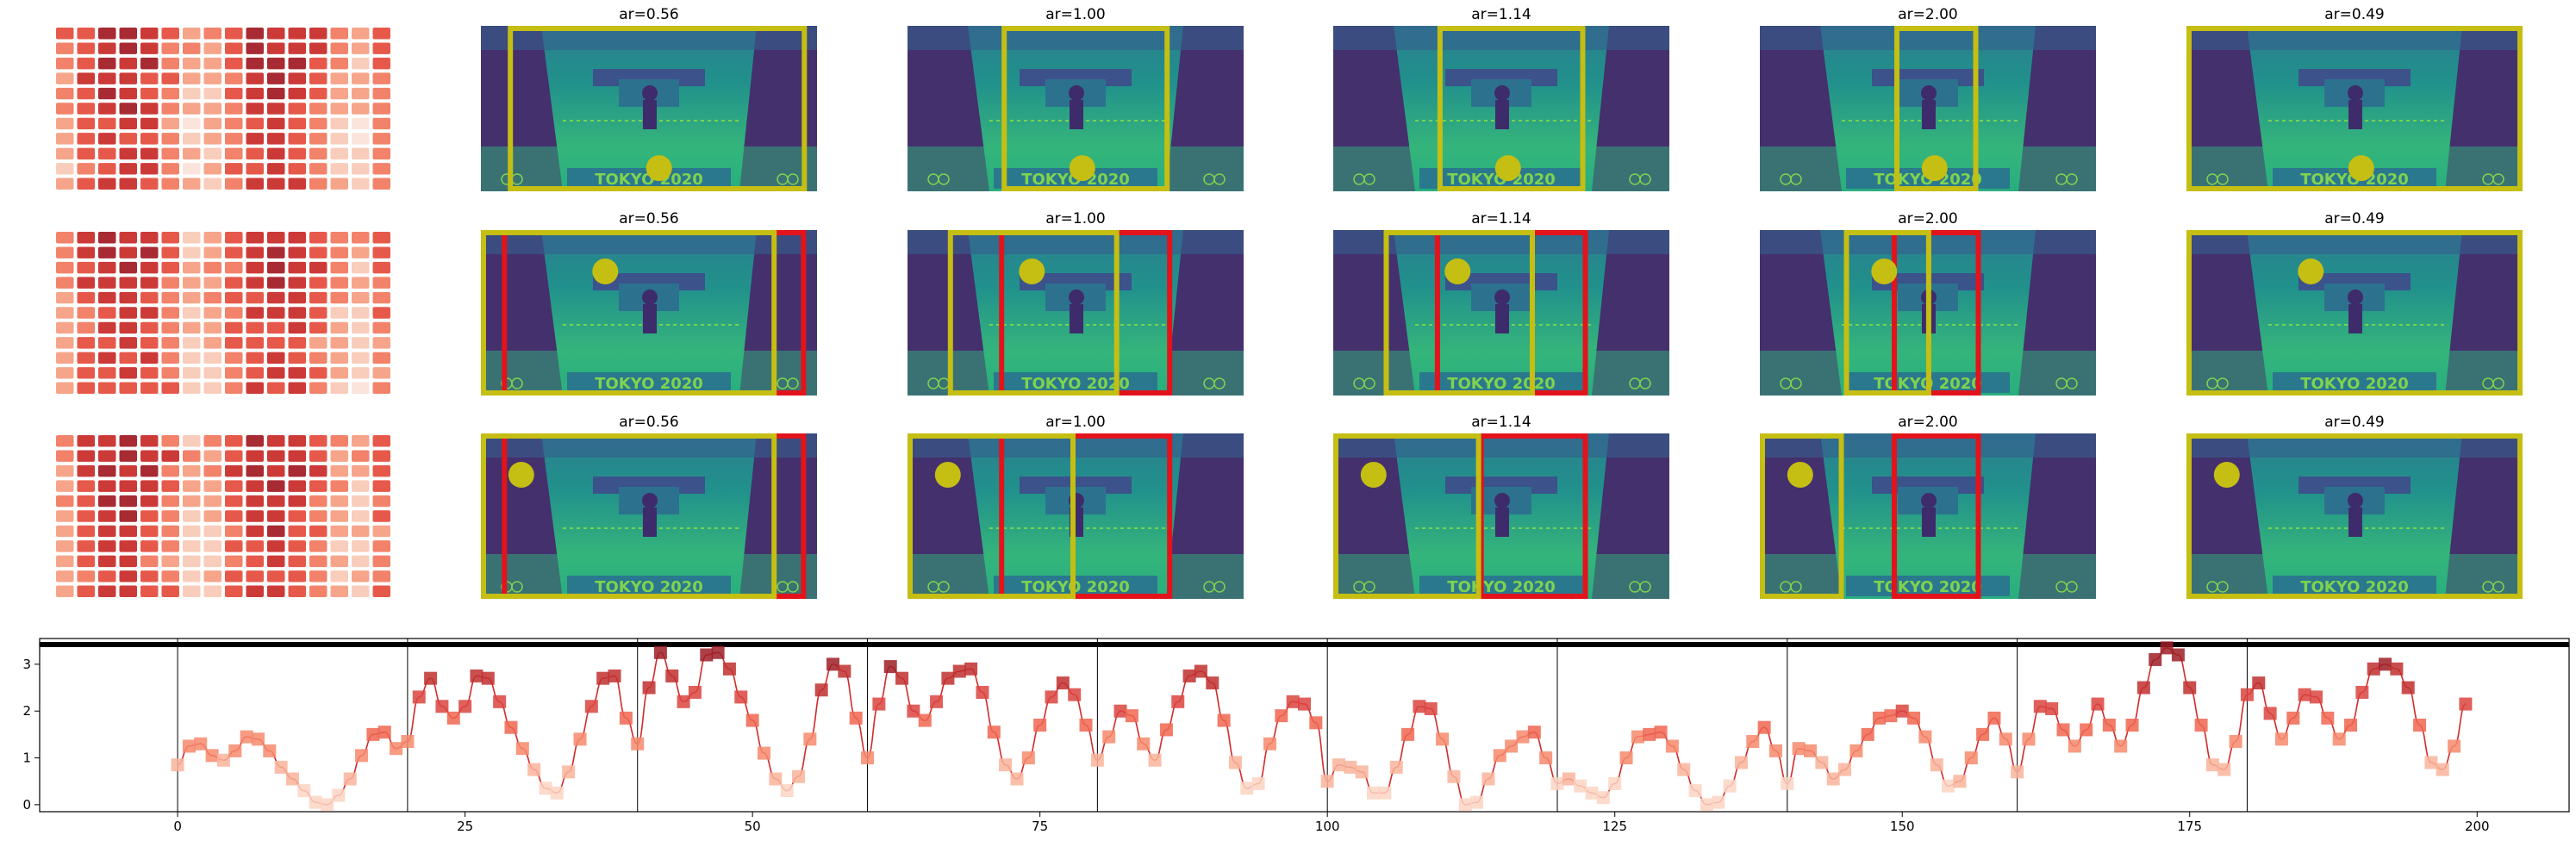 The width and height of the screenshot is (2576, 841). I want to click on frame-panel-r1-c3: ar=1.14, so click(1501, 98).